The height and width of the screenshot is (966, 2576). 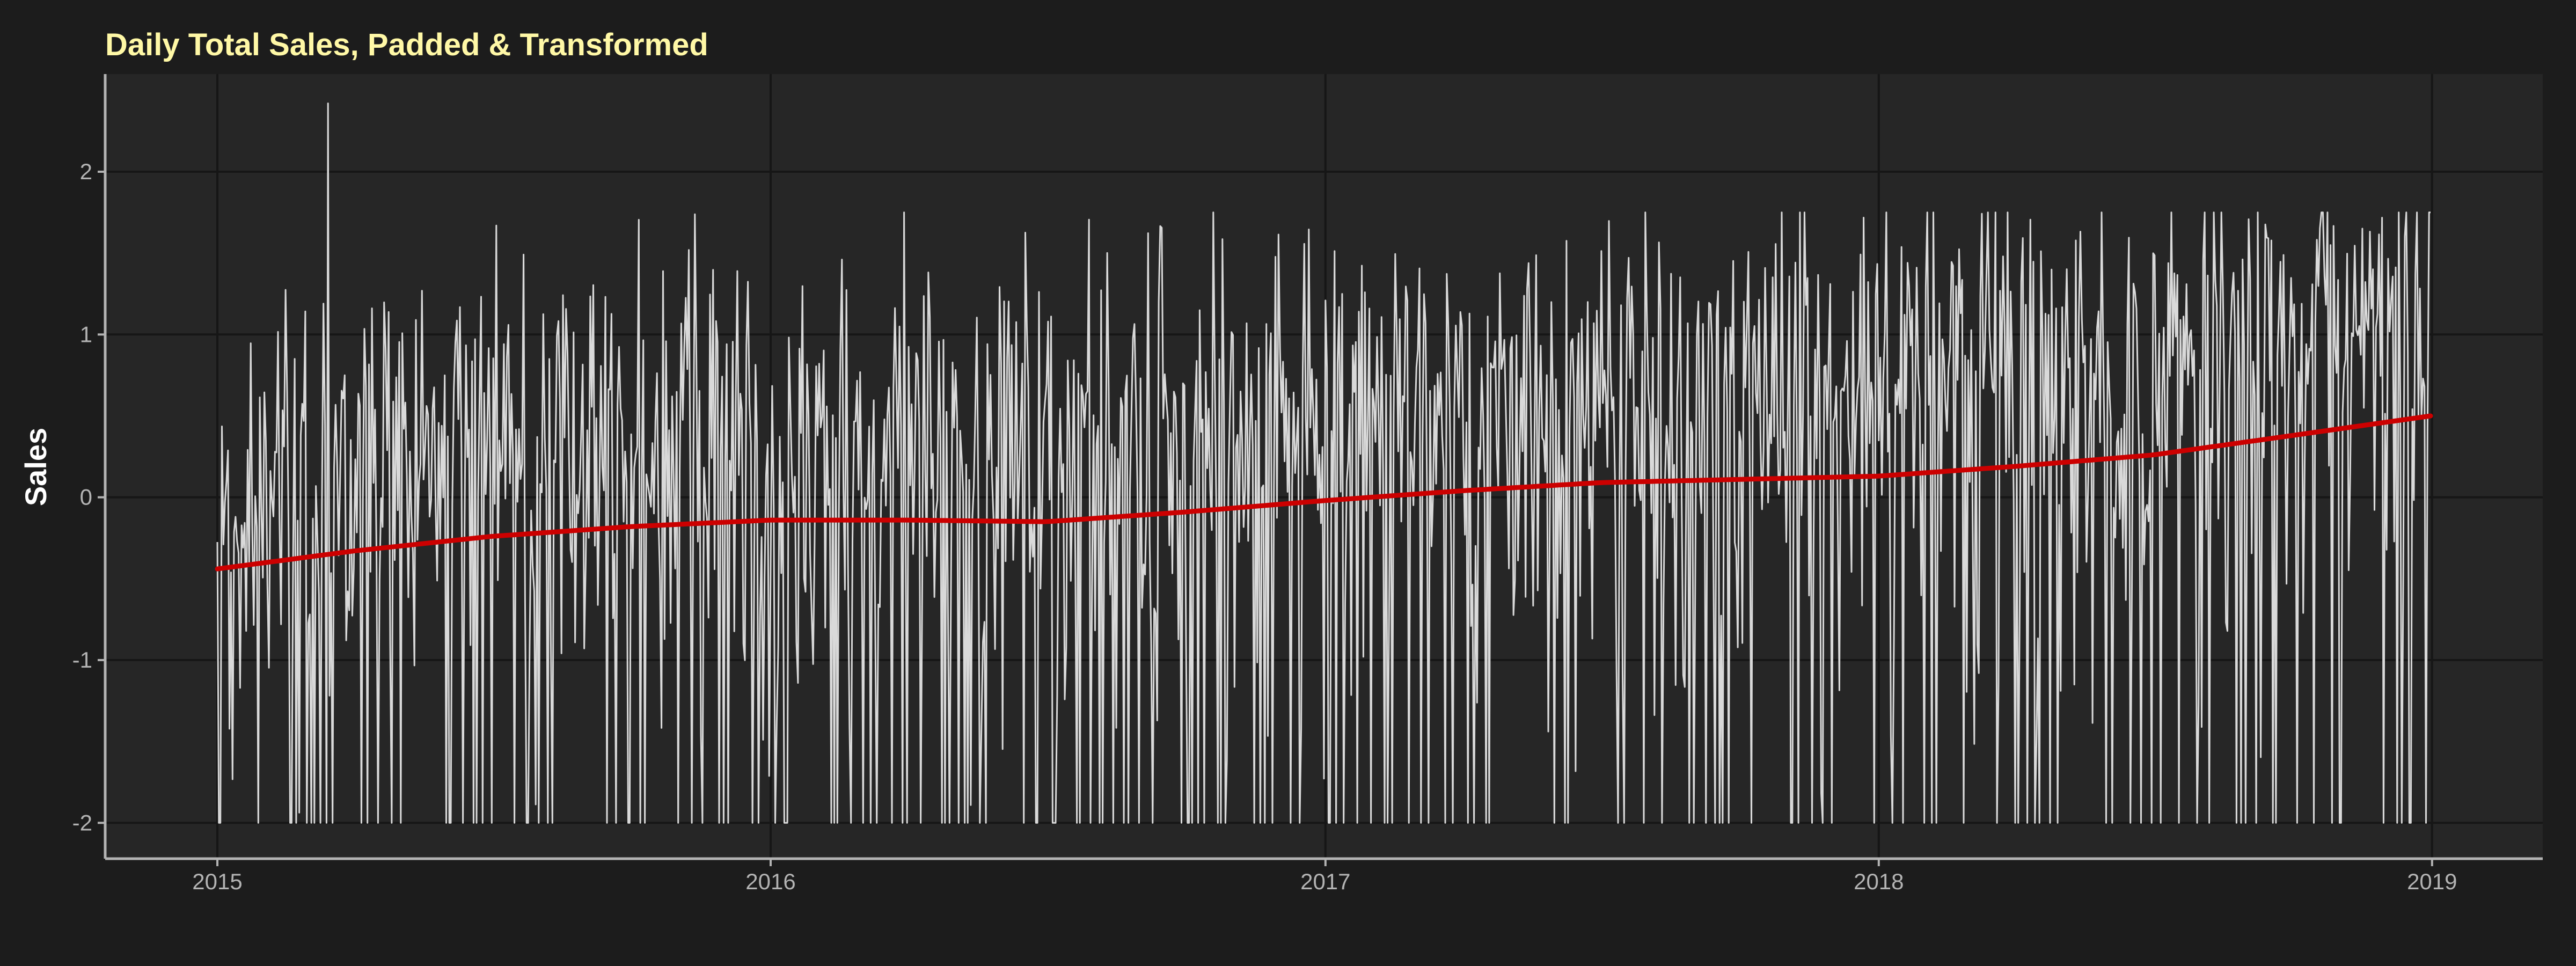 What do you see at coordinates (1325, 881) in the screenshot?
I see `x-tick-label: 2017` at bounding box center [1325, 881].